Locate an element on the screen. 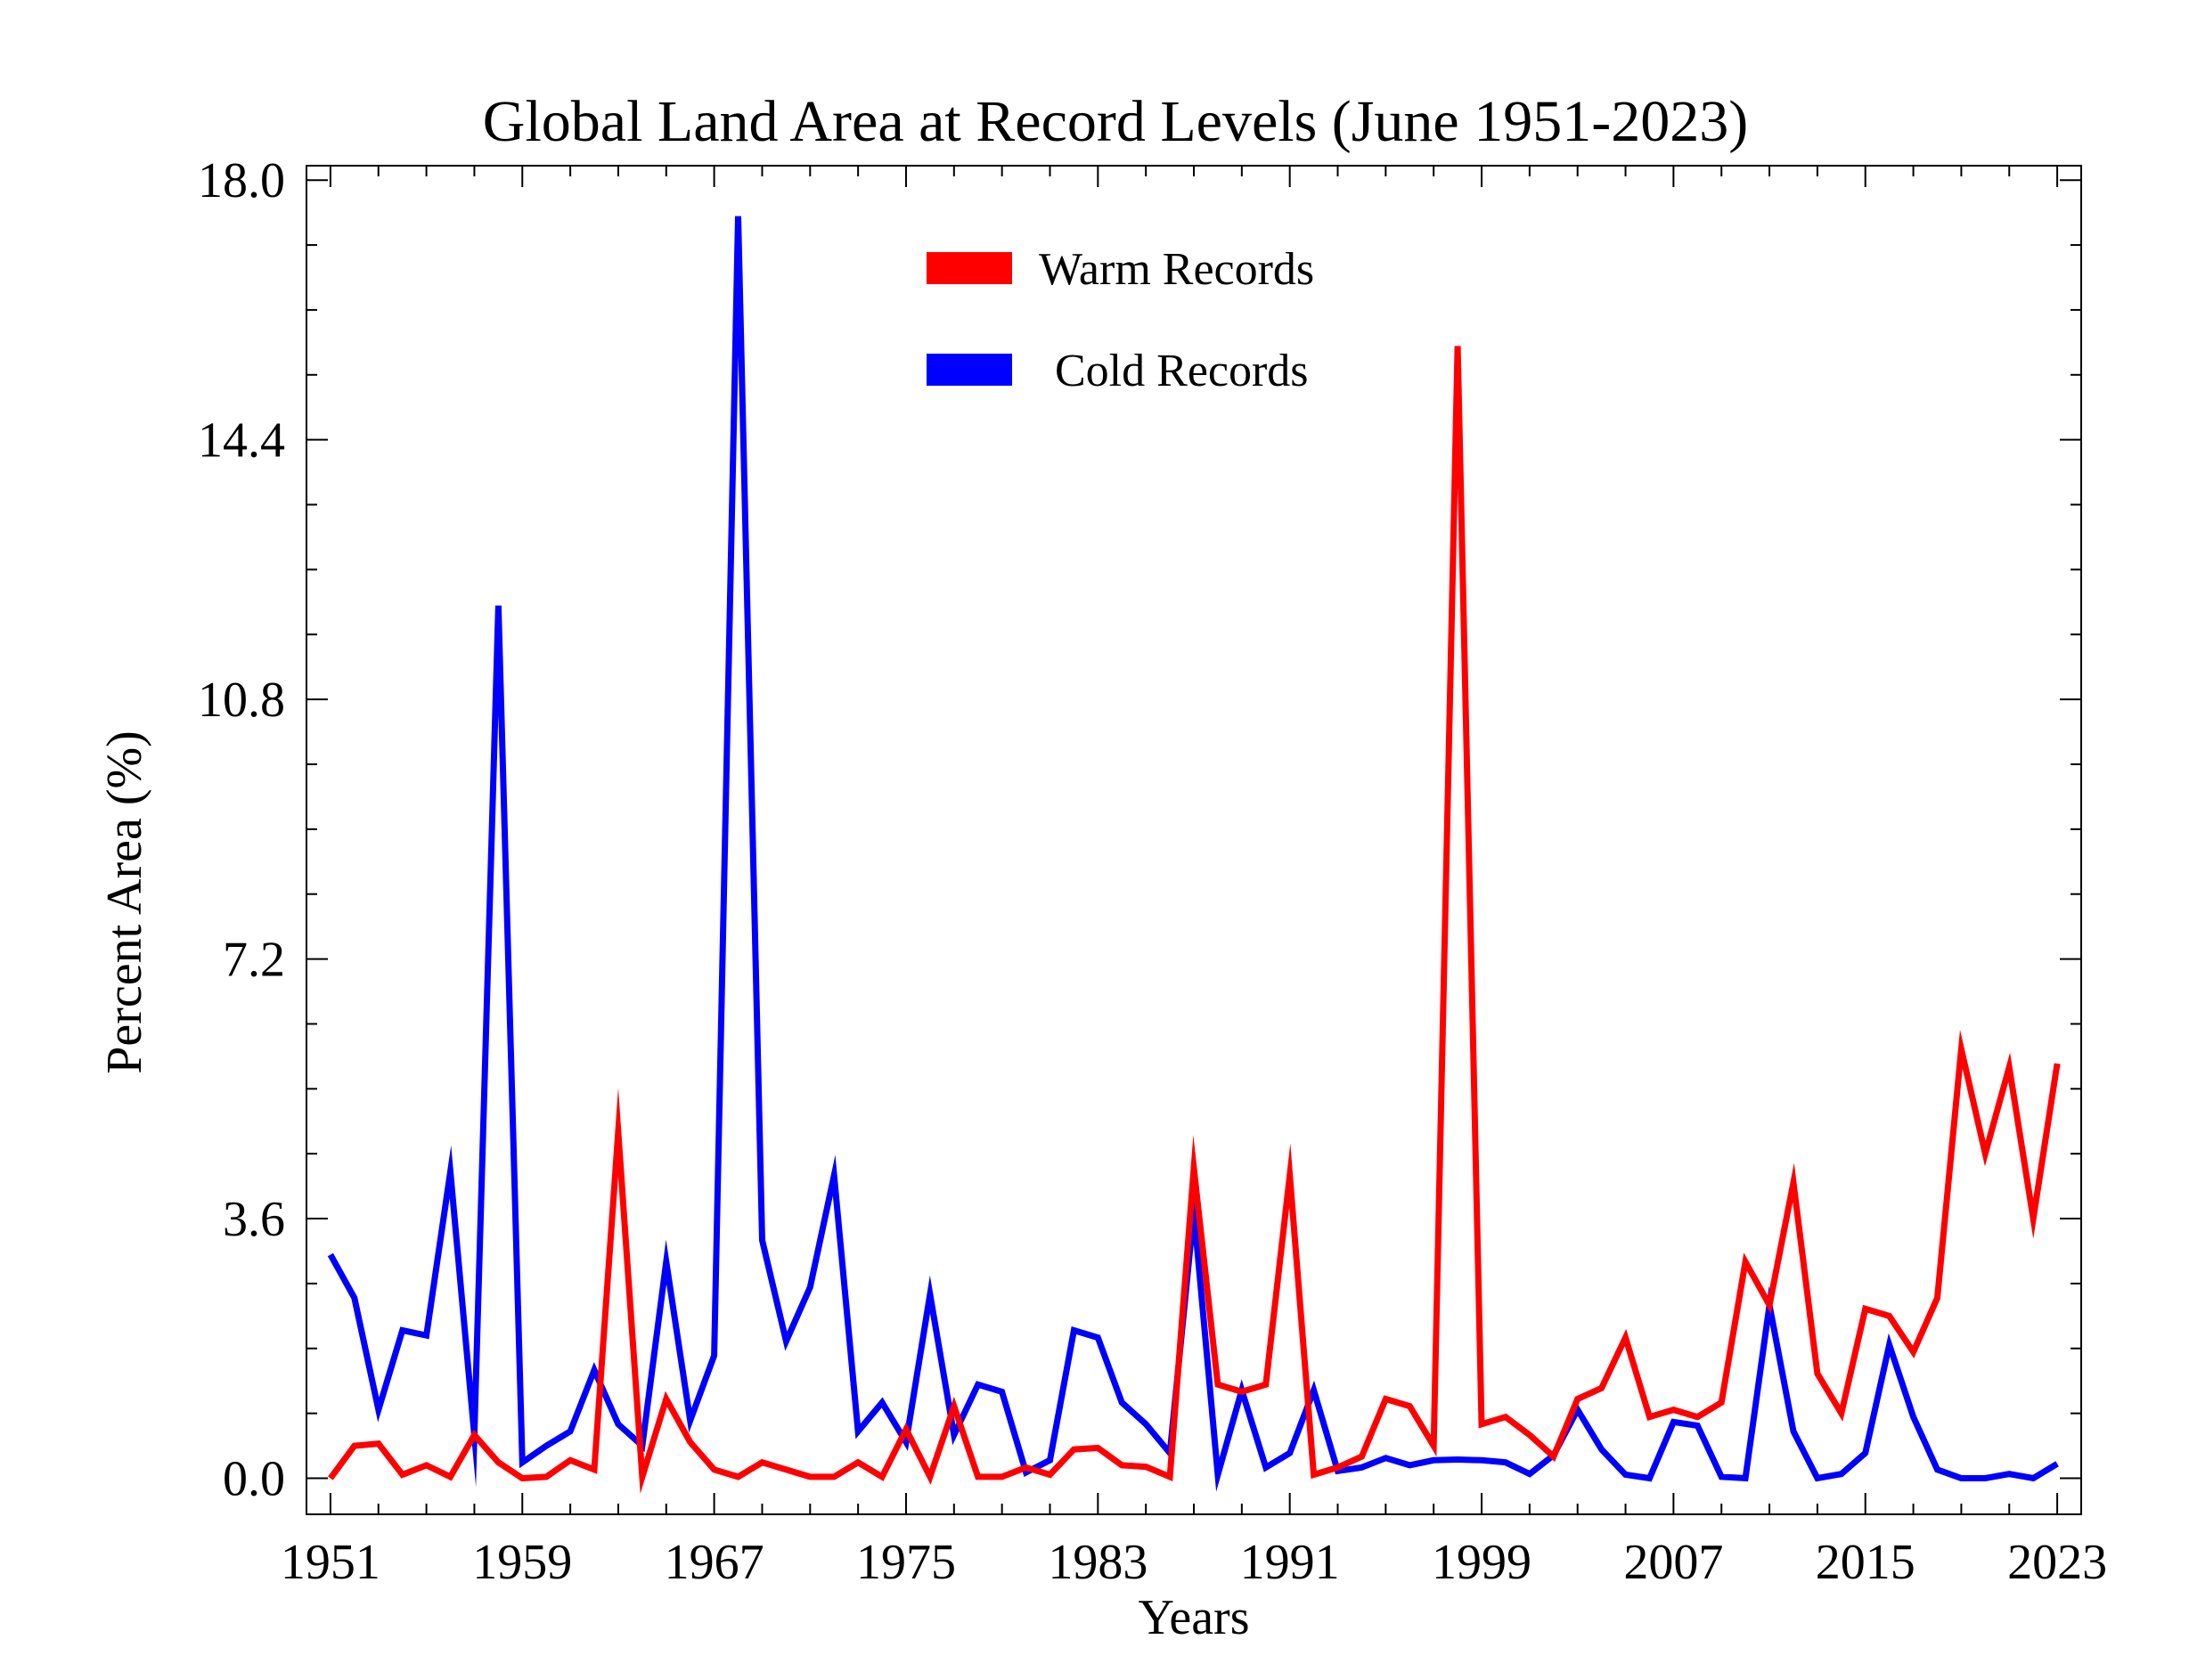 This screenshot has width=2189, height=1680. legend-swatch-warm-records is located at coordinates (969, 268).